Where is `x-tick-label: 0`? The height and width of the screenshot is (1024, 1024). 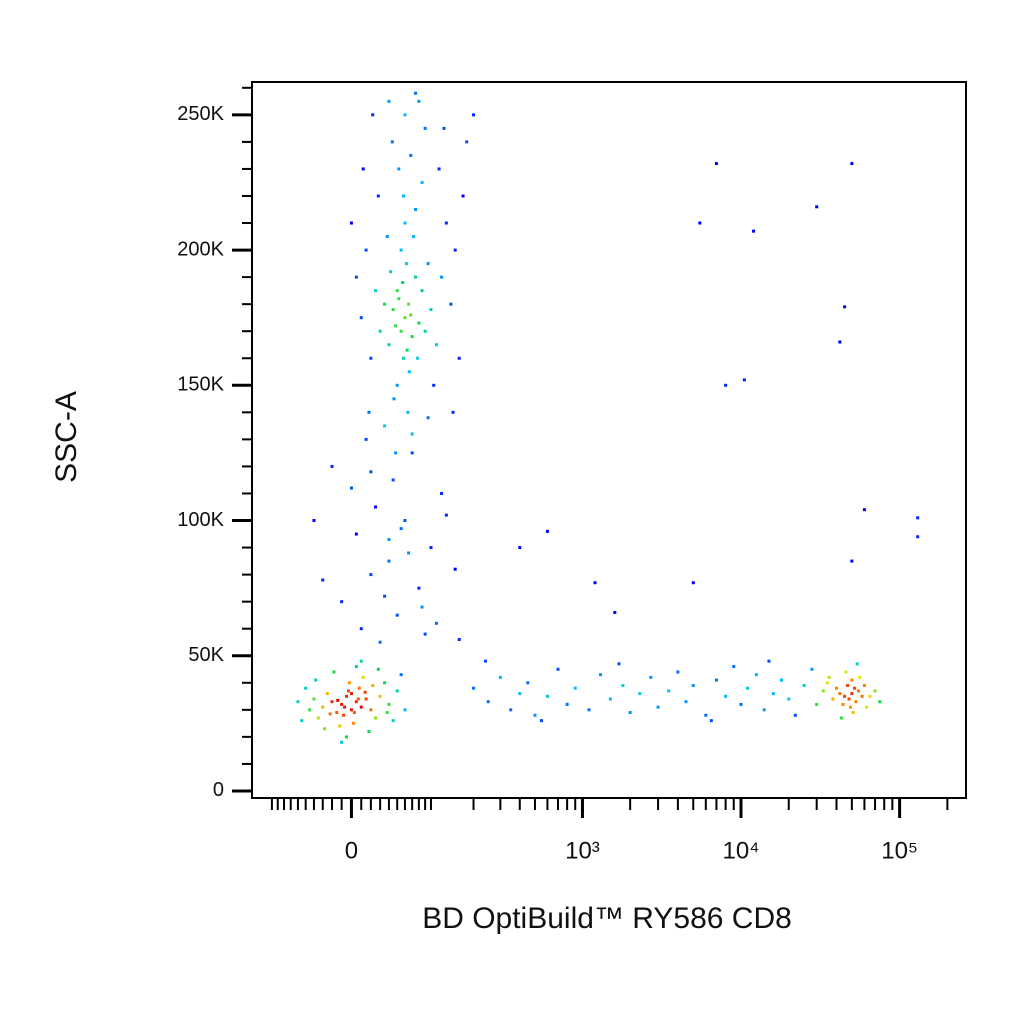
x-tick-label: 0 is located at coordinates (351, 850).